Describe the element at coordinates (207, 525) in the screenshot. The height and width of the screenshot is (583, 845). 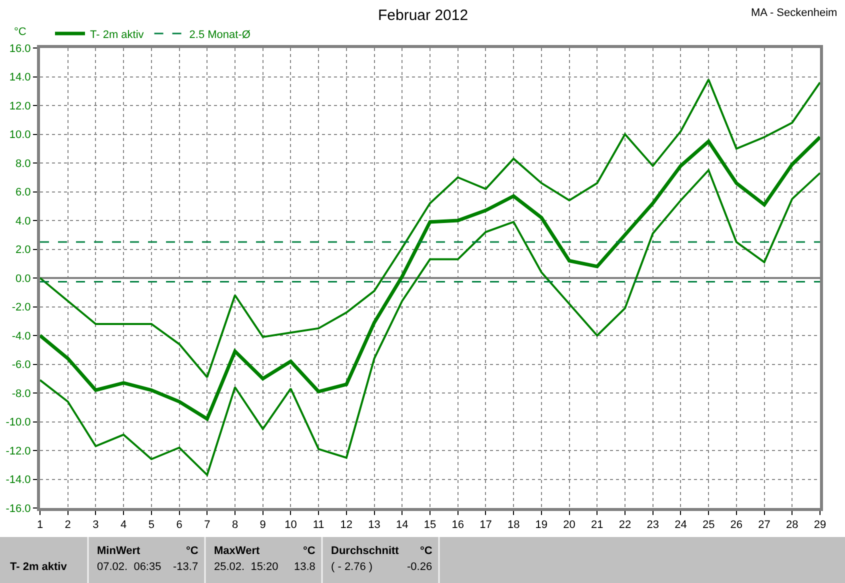
I see `x-tick-label: 7` at that location.